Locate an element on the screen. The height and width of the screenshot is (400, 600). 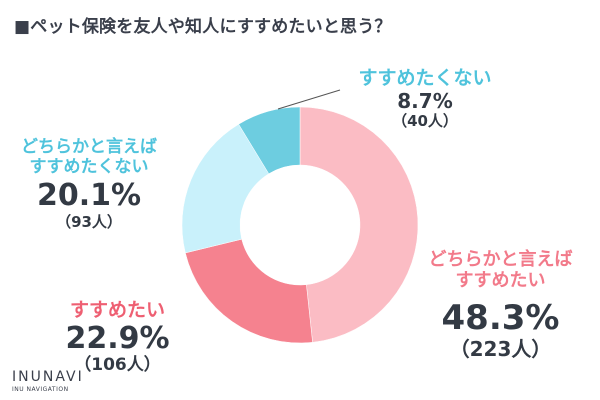
logo-tagline: INU NAVIGATION is located at coordinates (40, 389).